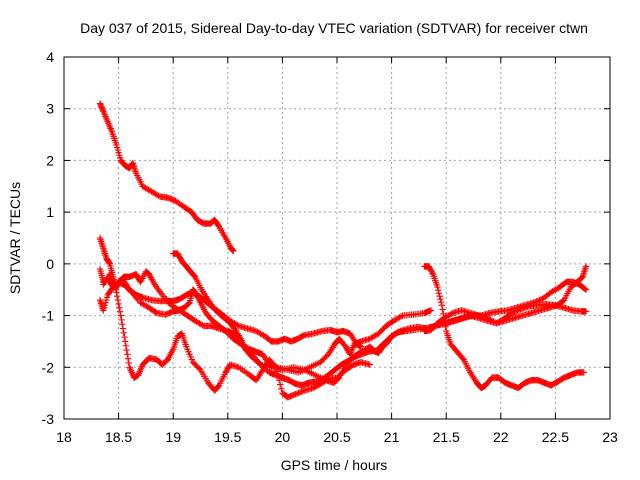  Describe the element at coordinates (64, 437) in the screenshot. I see `x-tick-label: 18` at that location.